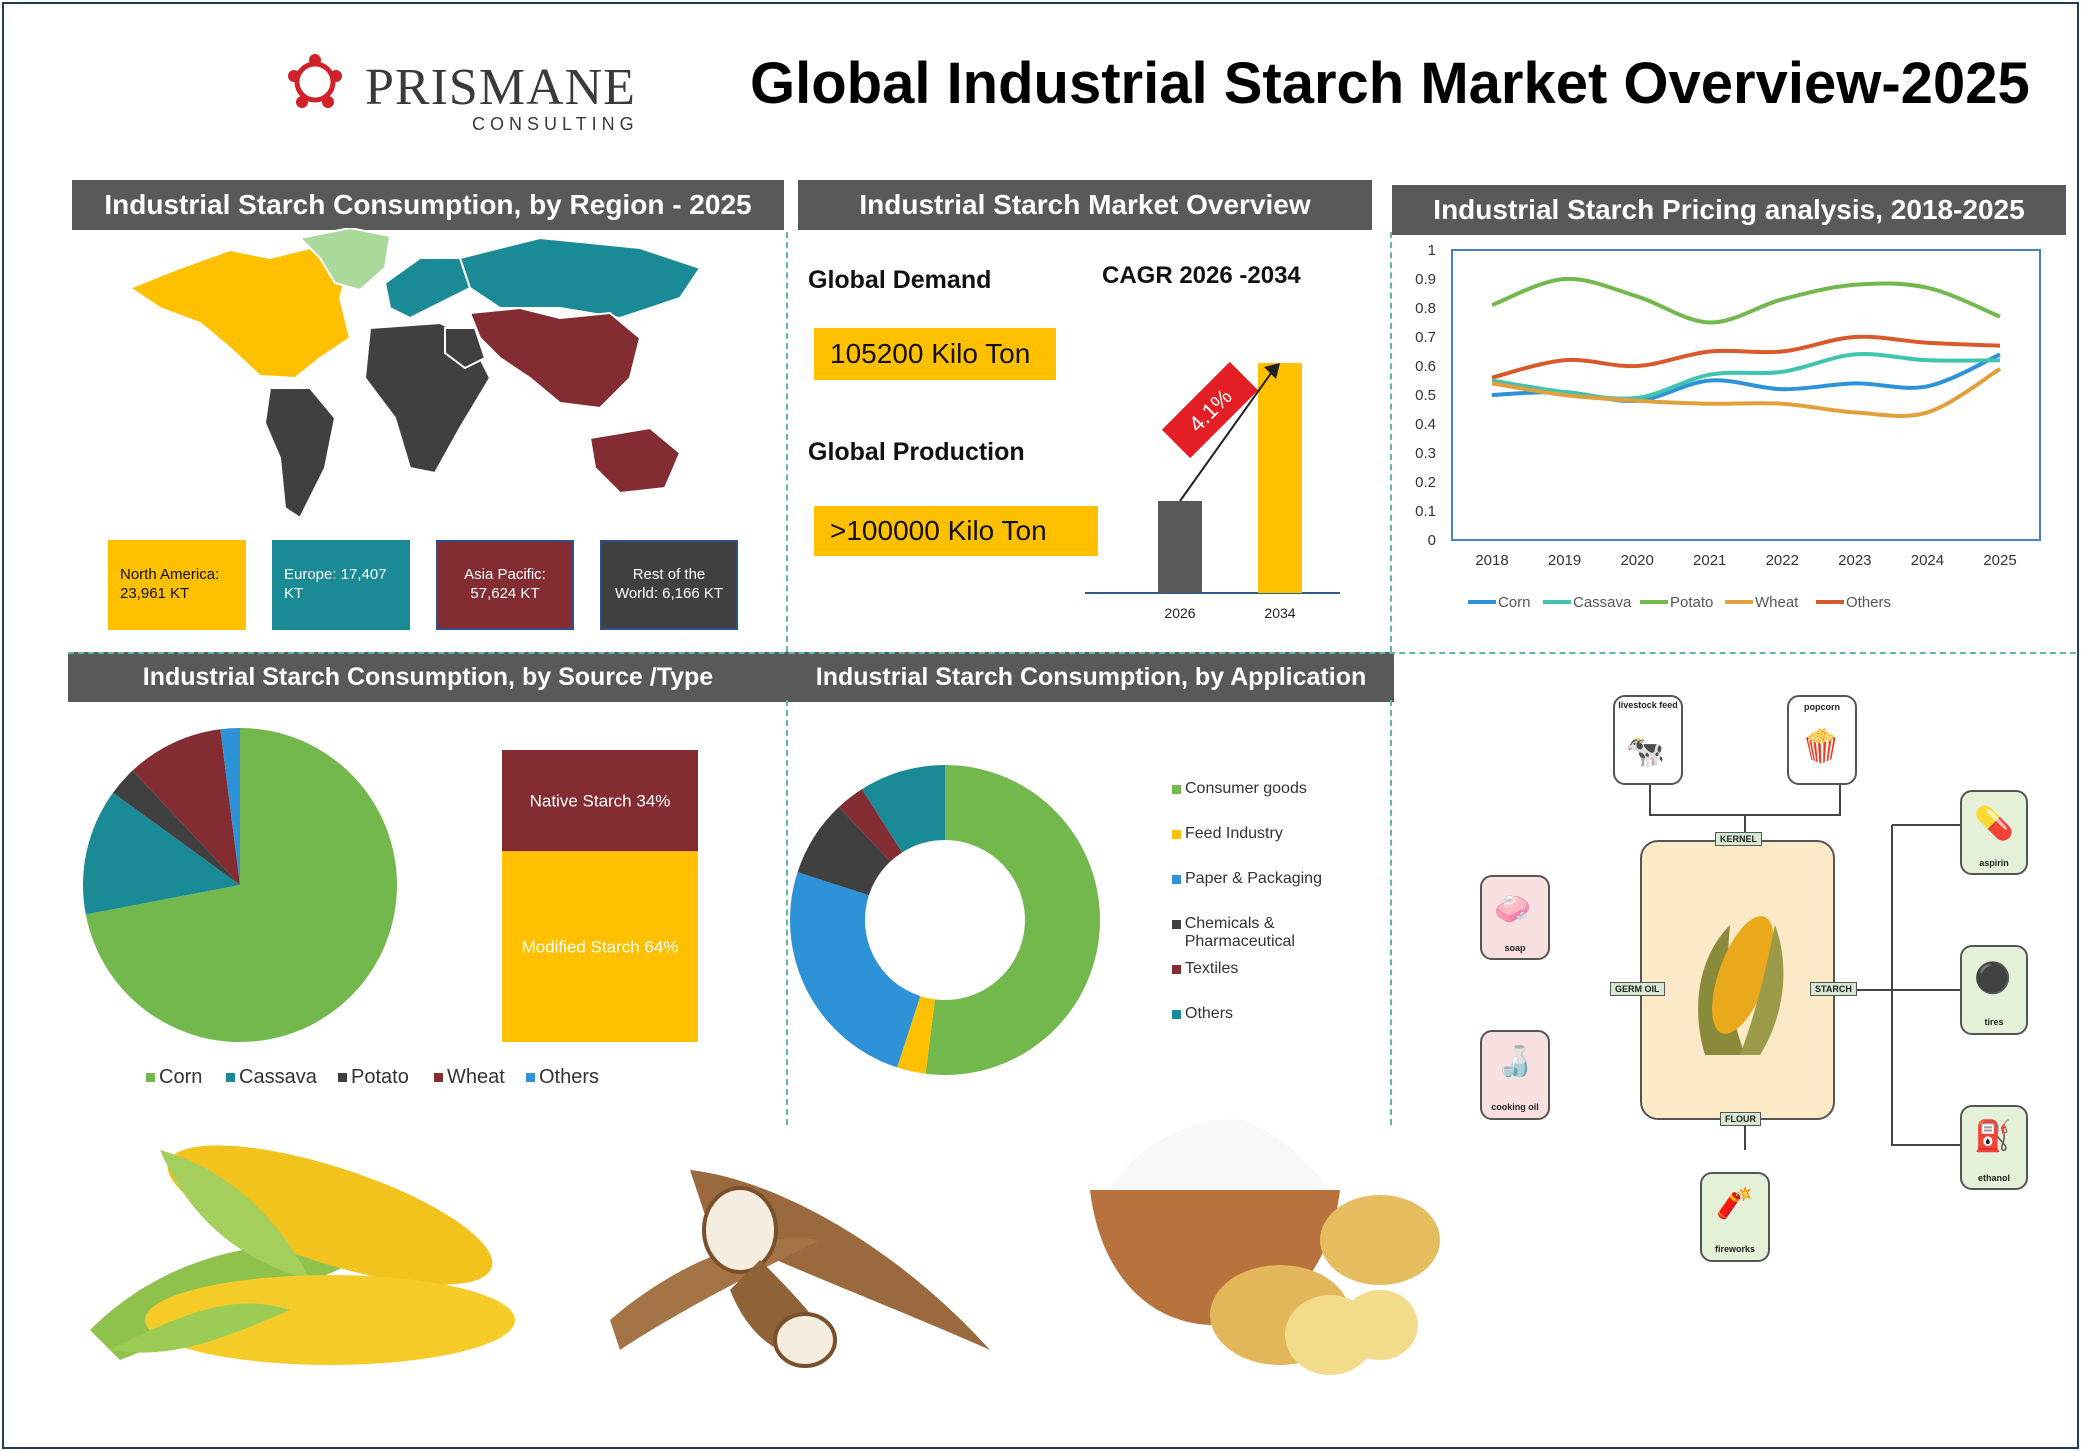  What do you see at coordinates (1425, 453) in the screenshot?
I see `price-ytick: 0.3` at bounding box center [1425, 453].